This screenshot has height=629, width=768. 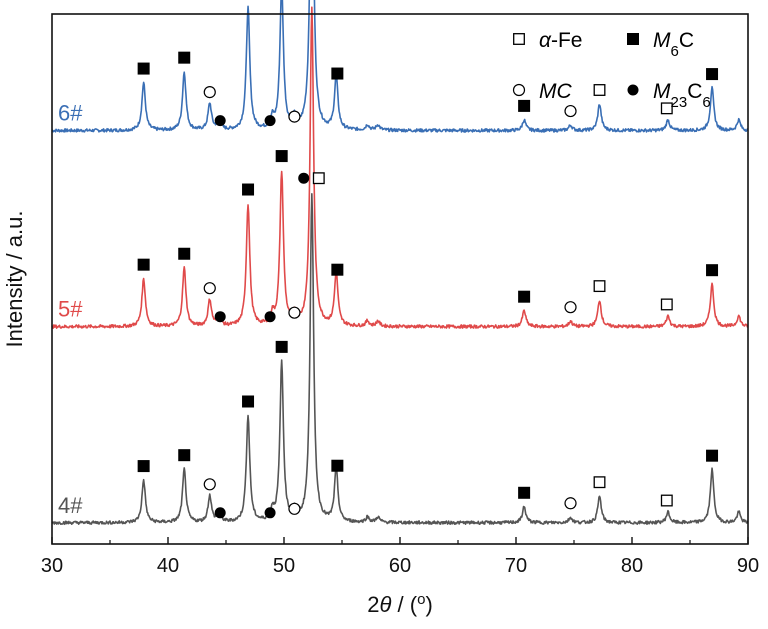 I want to click on legend-label: MC, so click(x=556, y=91).